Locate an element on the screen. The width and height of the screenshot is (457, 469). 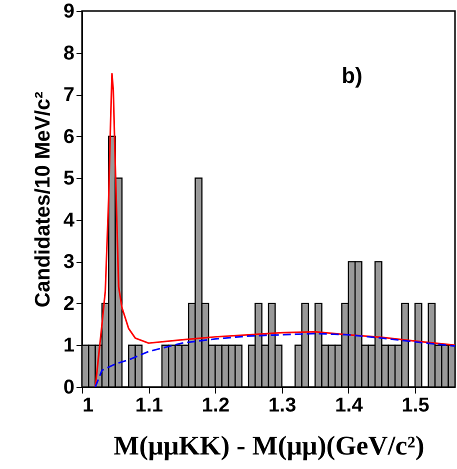
x-tick-label: 1.5 is located at coordinates (416, 405).